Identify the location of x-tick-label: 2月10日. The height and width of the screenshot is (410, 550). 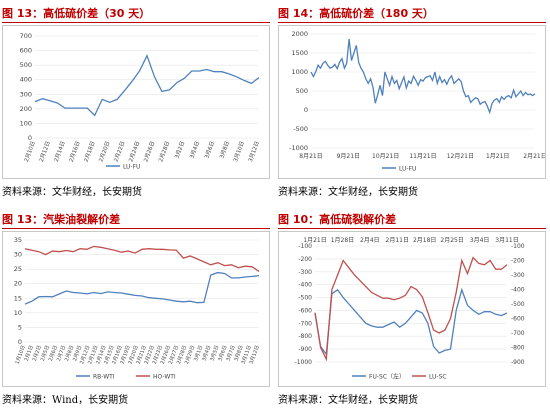
(30, 151).